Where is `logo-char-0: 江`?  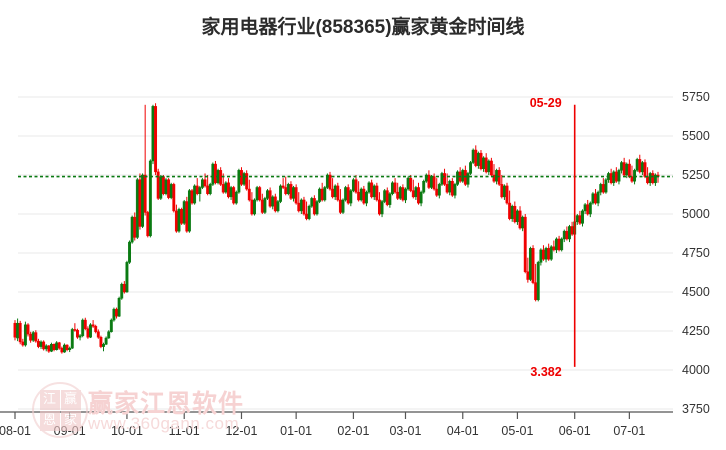
logo-char-0: 江 is located at coordinates (49, 399).